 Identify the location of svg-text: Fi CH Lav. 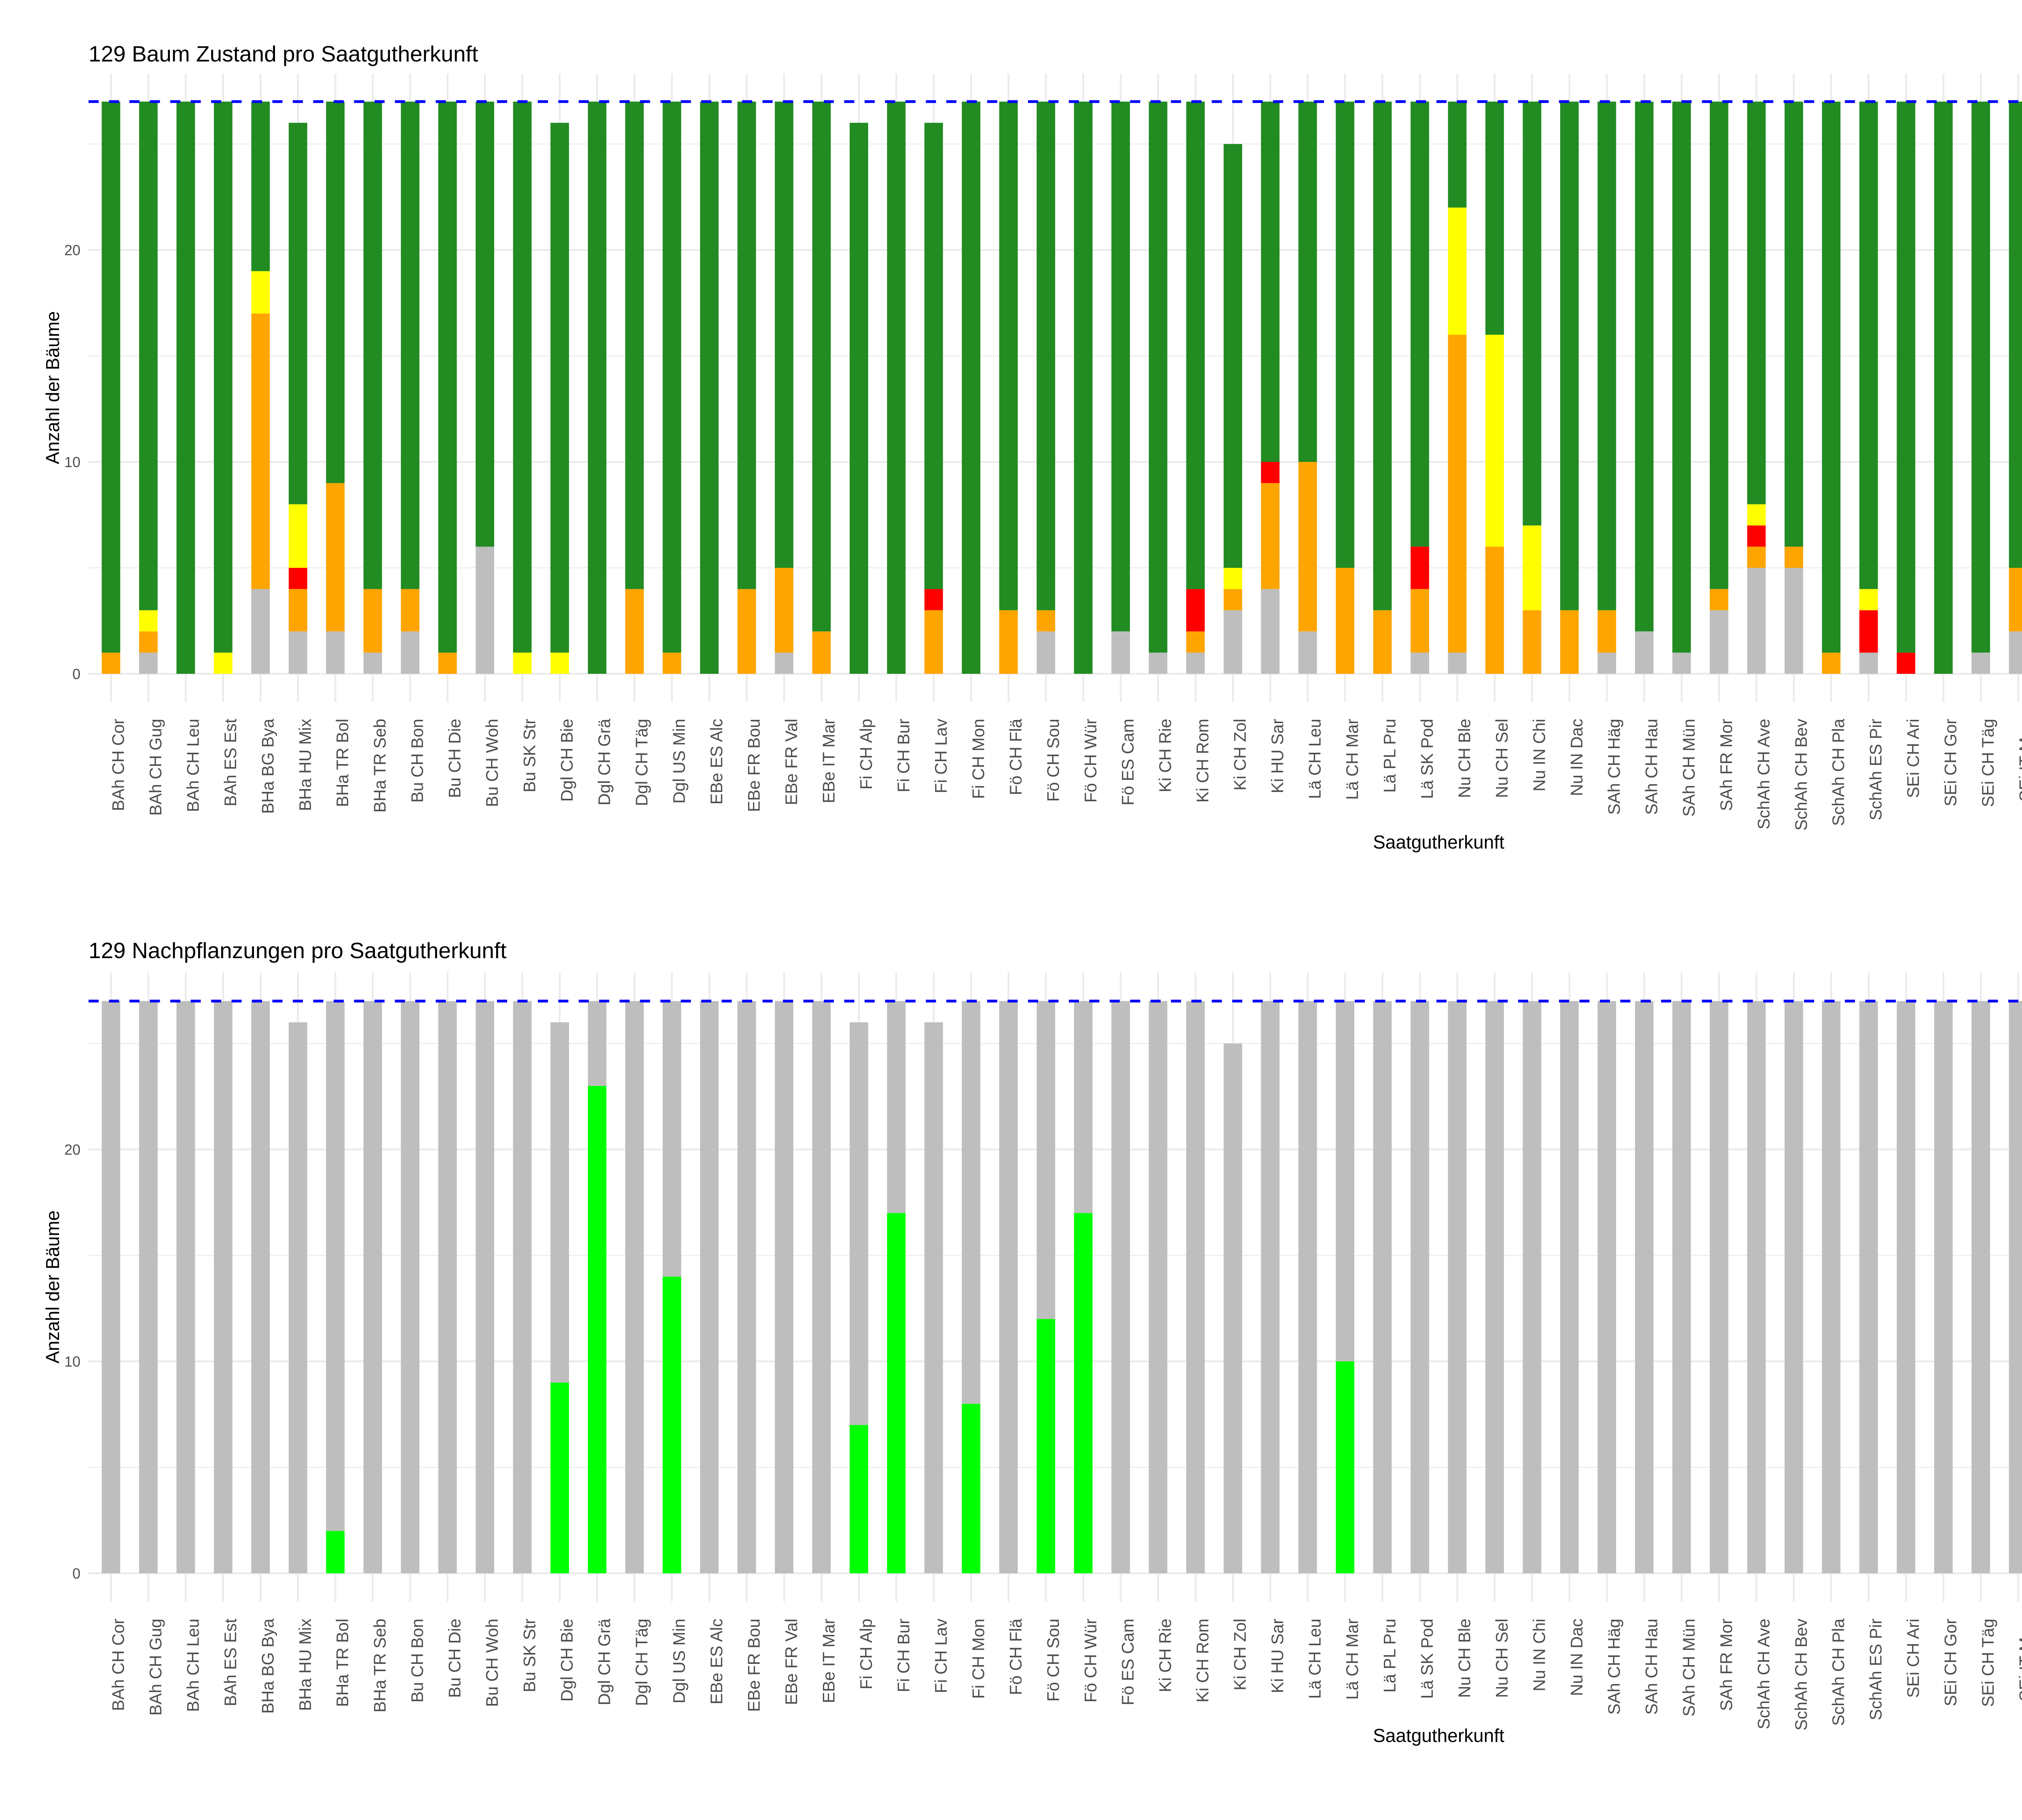
(940, 756).